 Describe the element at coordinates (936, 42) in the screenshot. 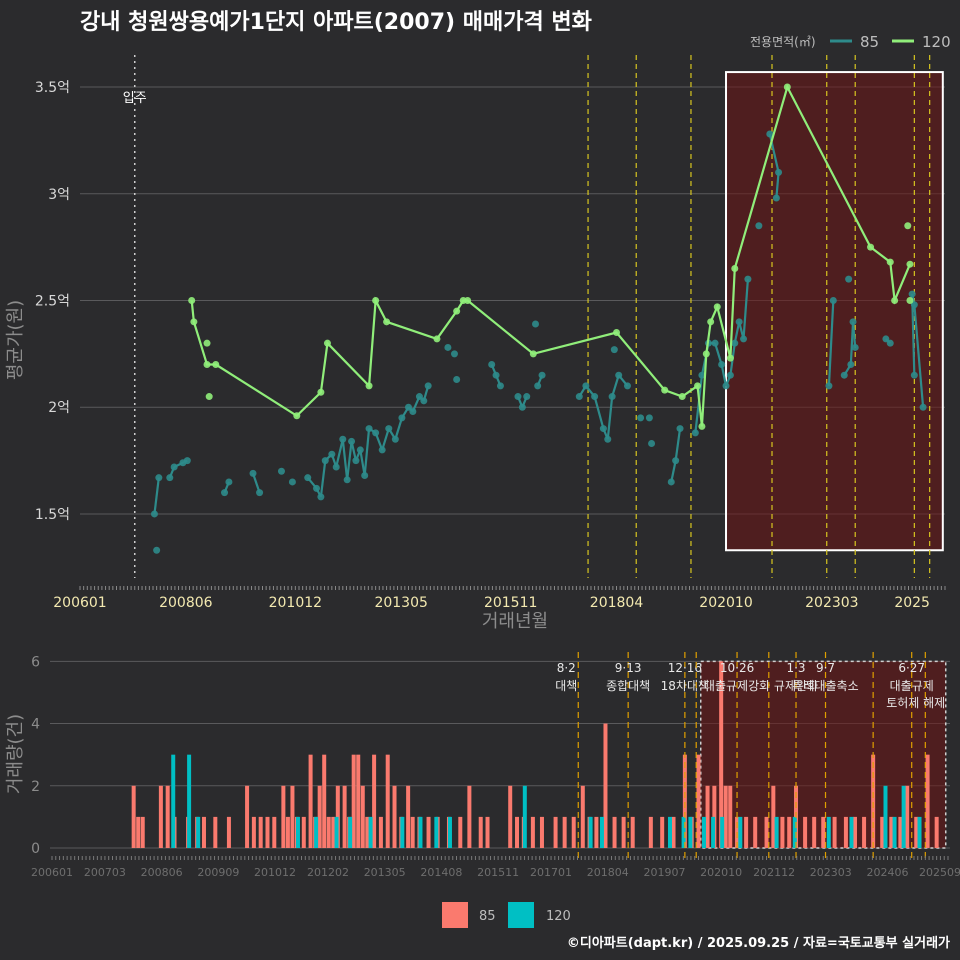

I see `legend-top-120-label: 120` at that location.